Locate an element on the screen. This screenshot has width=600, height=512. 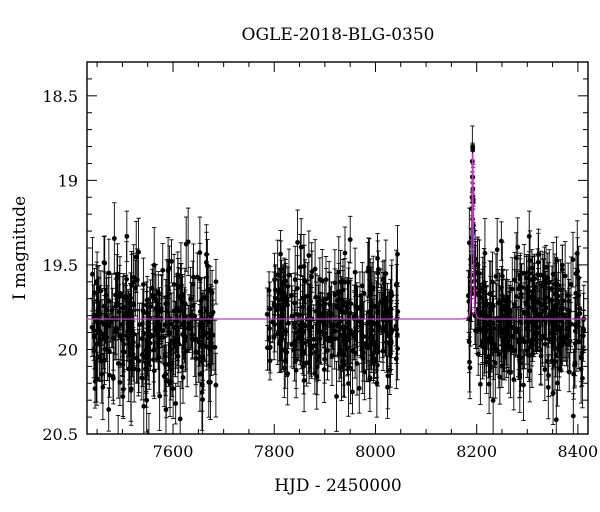
y-tick-label: 19.5 is located at coordinates (60, 265).